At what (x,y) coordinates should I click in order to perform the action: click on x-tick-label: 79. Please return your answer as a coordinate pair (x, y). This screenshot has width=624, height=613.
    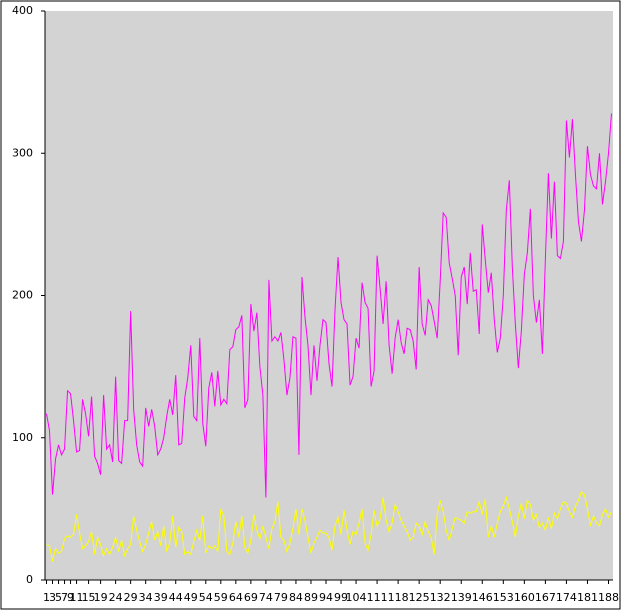
    Looking at the image, I should click on (281, 597).